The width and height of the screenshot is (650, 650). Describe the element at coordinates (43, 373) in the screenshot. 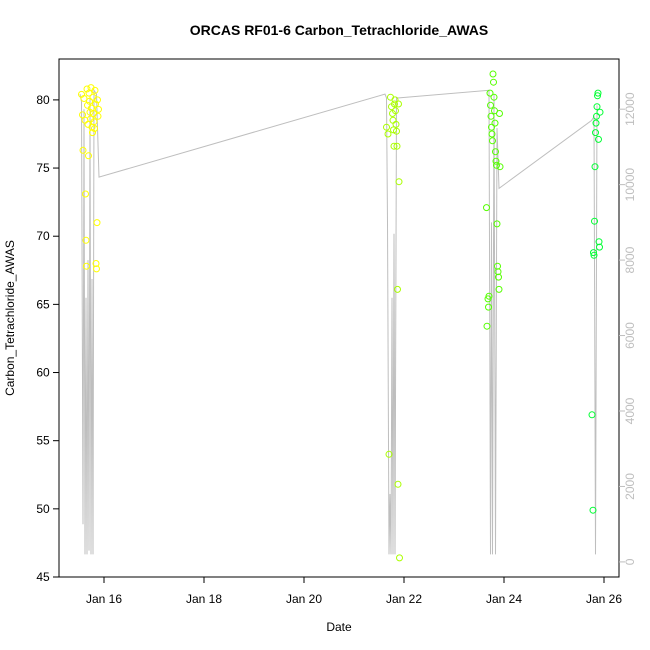

I see `y-tick-label: 60` at that location.